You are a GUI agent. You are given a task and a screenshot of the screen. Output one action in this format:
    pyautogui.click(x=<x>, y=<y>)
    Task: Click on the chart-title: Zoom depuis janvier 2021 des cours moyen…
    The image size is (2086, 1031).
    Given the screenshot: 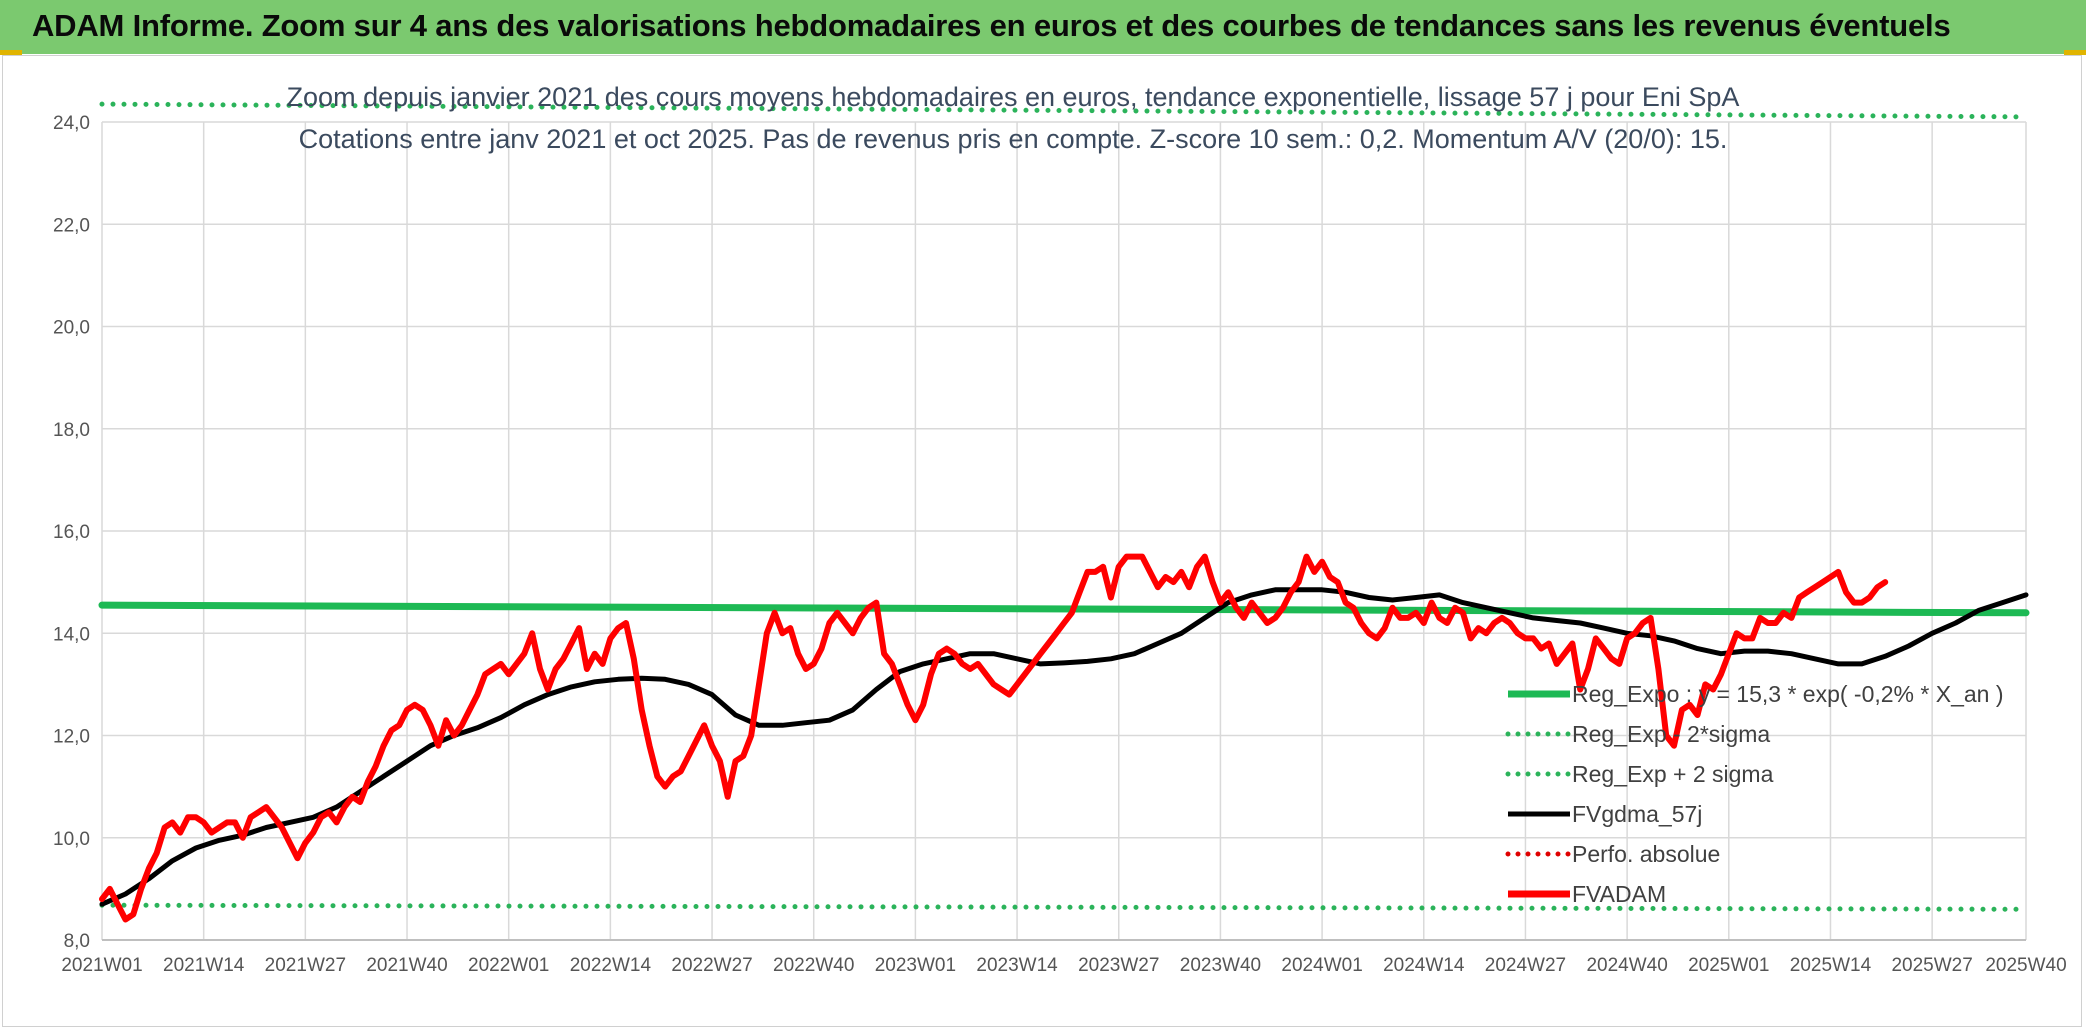 What is the action you would take?
    pyautogui.click(x=1013, y=97)
    